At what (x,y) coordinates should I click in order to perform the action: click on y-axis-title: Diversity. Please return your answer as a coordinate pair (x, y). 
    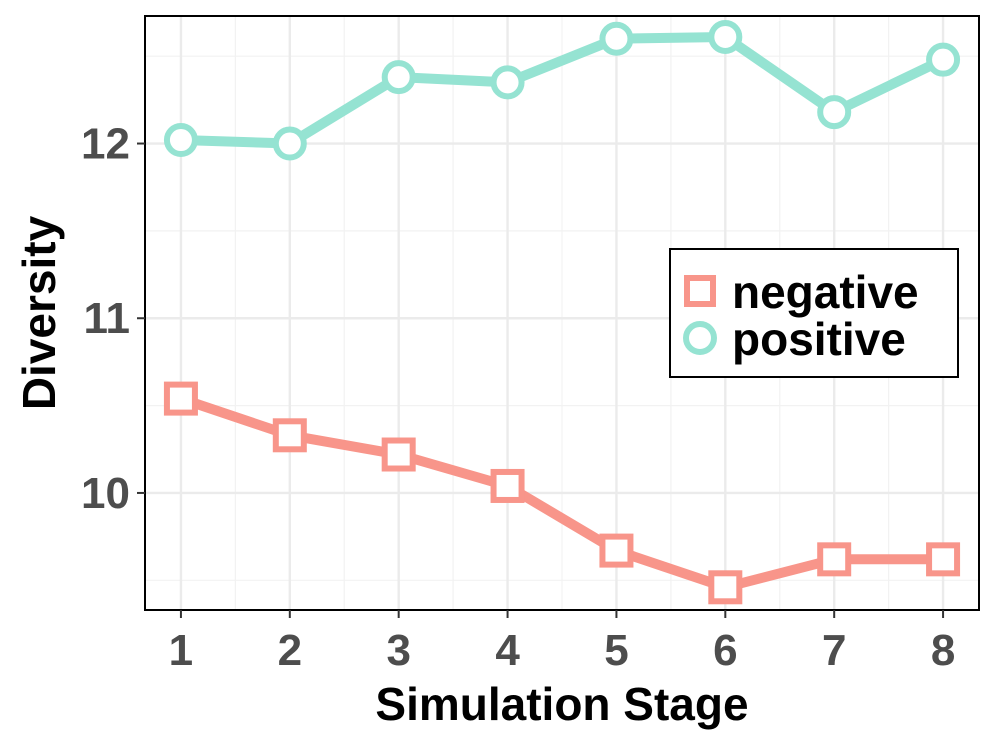
    Looking at the image, I should click on (39, 312).